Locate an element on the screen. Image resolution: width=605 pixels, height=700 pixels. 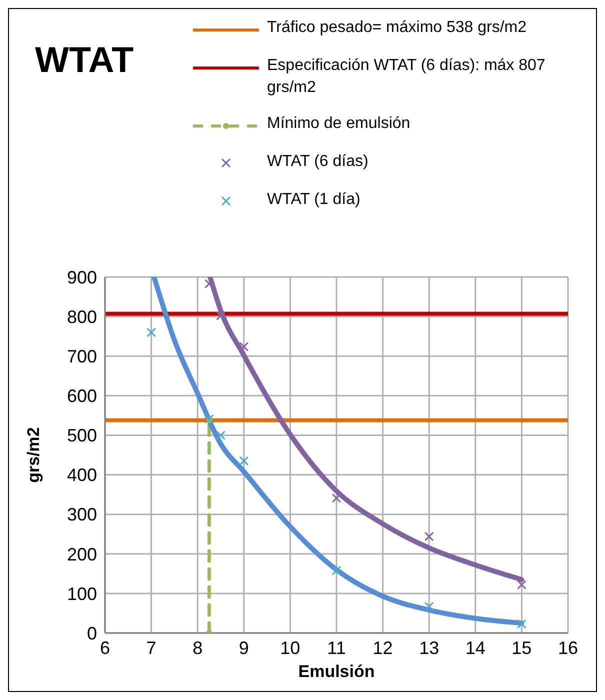
legend-label: WTAT (6 días) is located at coordinates (317, 162).